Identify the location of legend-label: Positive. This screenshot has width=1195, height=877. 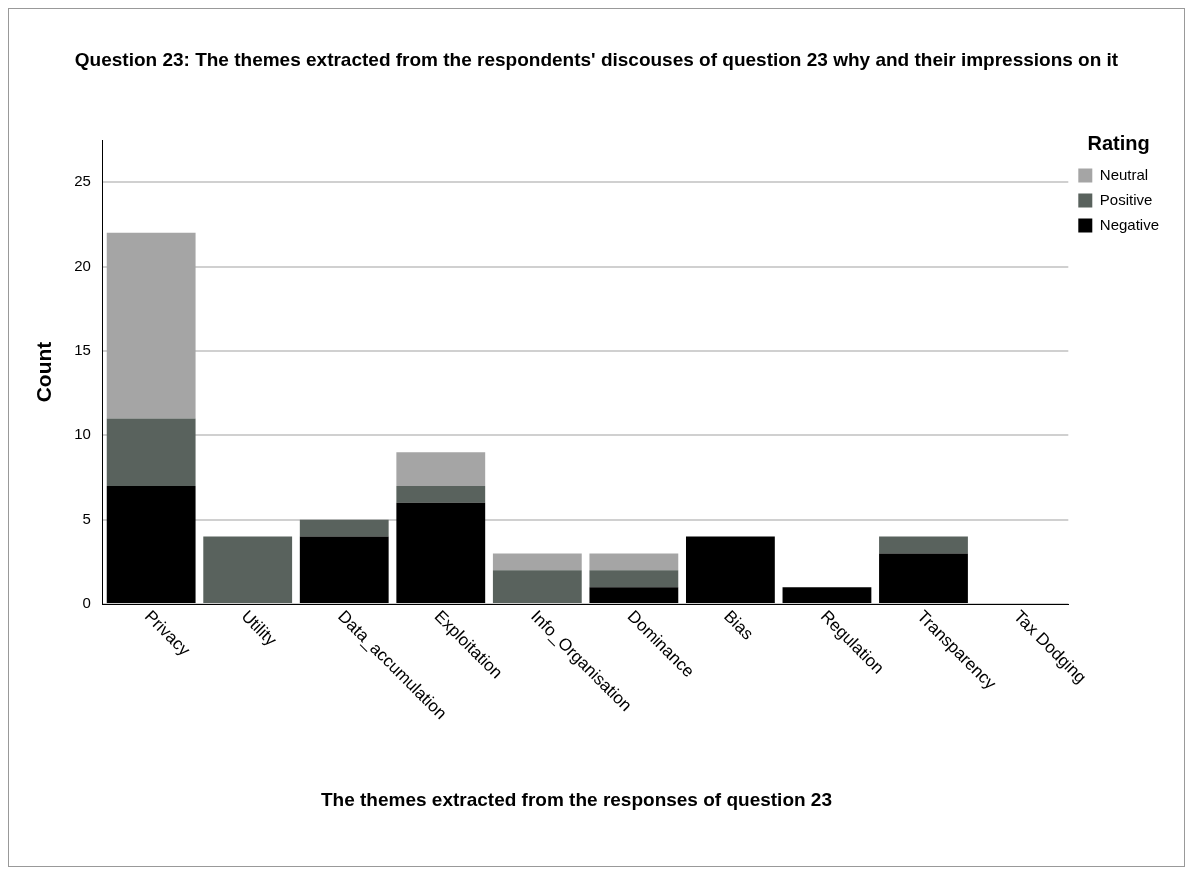
(1126, 199).